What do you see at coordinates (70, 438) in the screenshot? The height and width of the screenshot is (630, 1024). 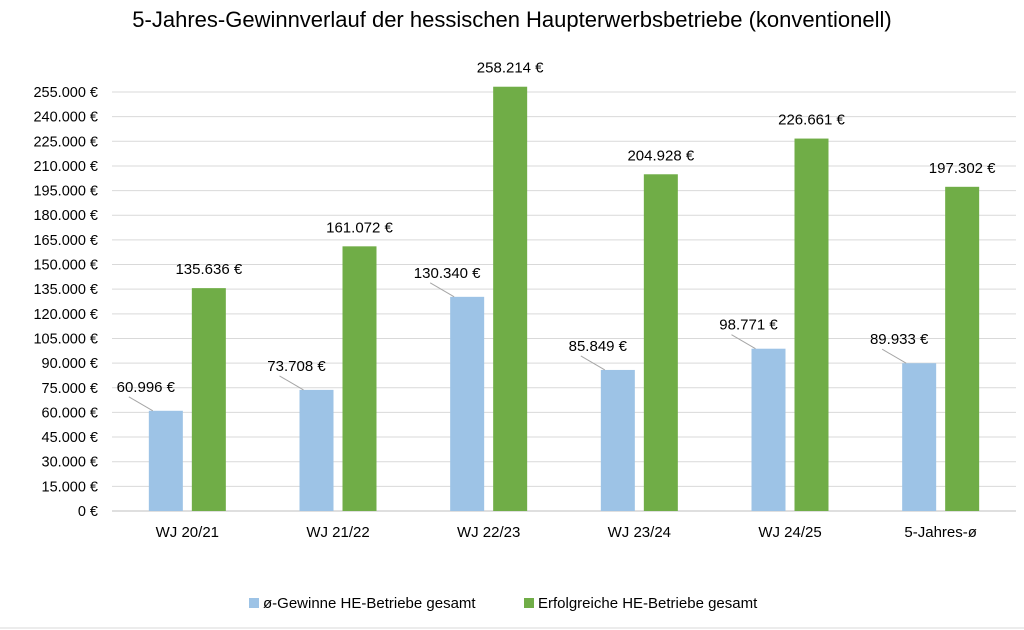 I see `y-tick-label: 45.000 €` at bounding box center [70, 438].